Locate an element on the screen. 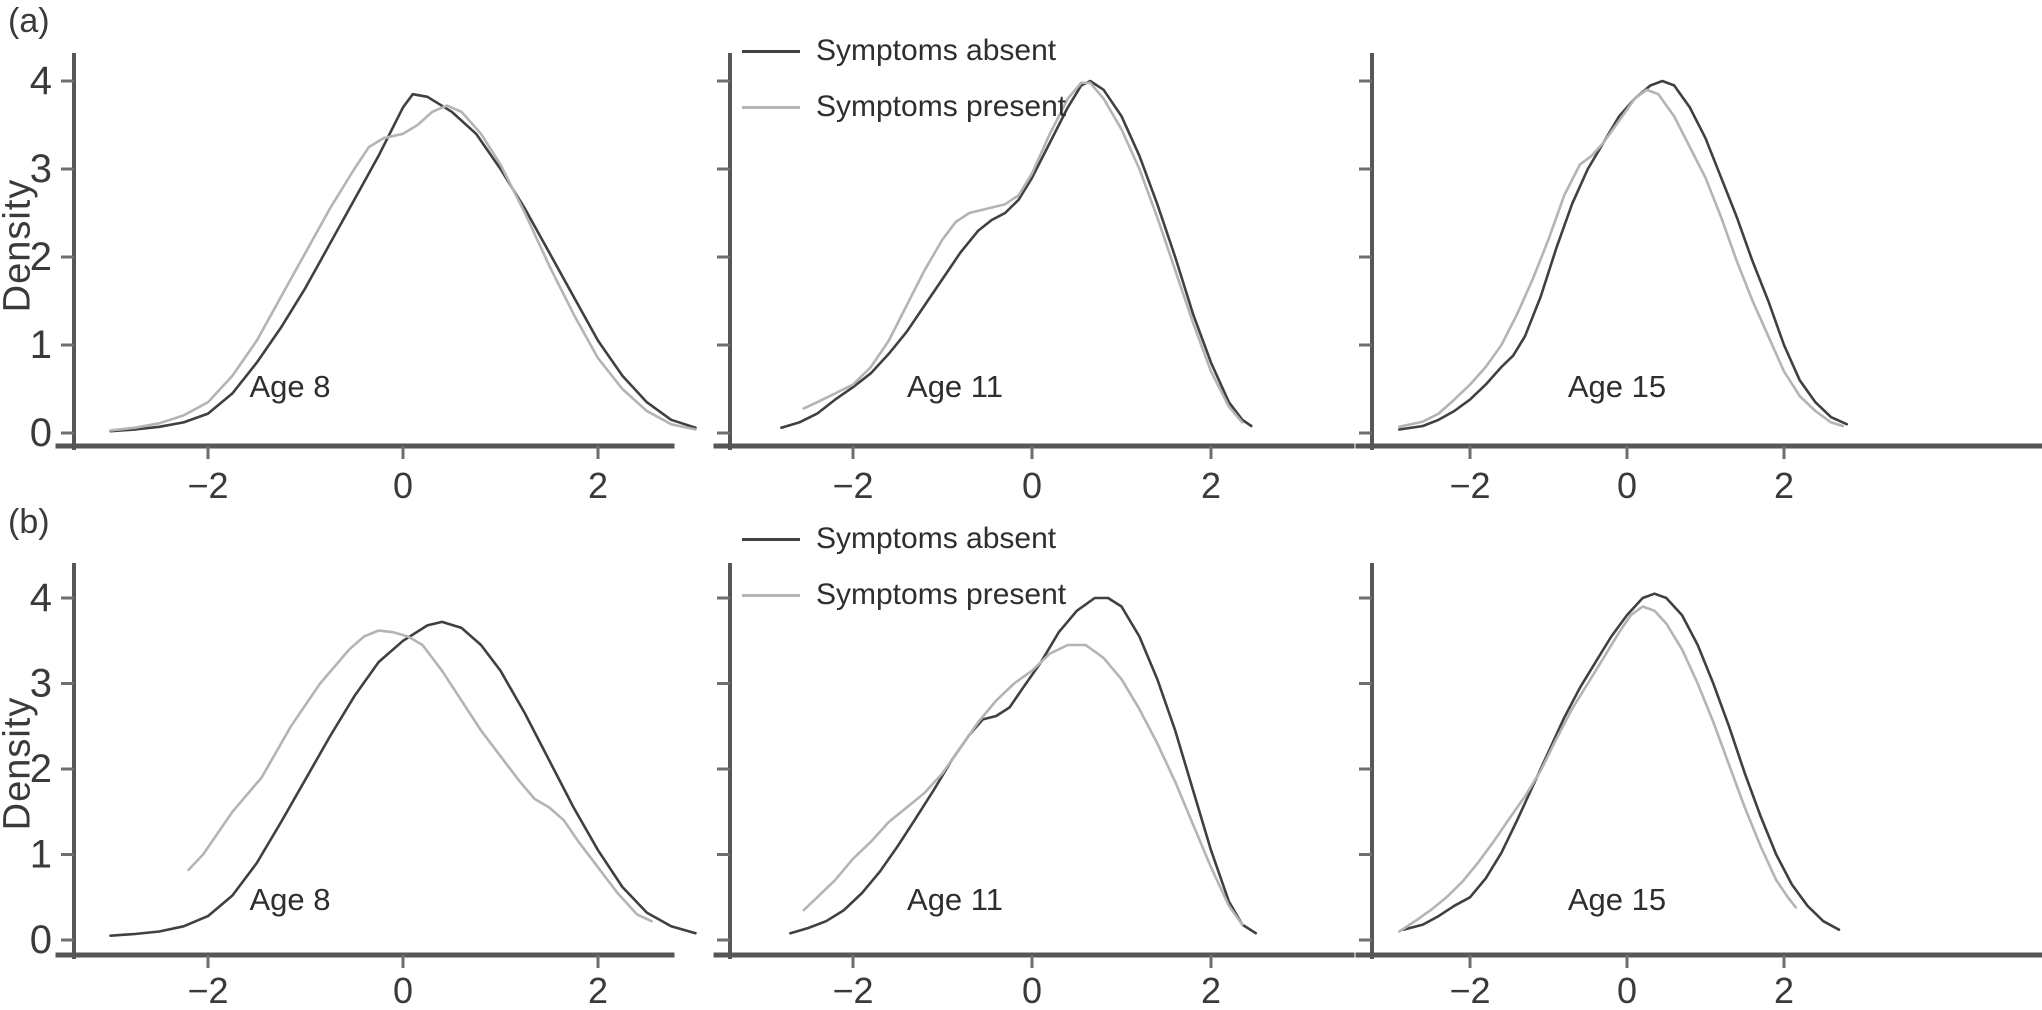 The height and width of the screenshot is (1010, 2042). subplot-panel-b-age-11: −2 0 2 Age 11 is located at coordinates (1034, 786).